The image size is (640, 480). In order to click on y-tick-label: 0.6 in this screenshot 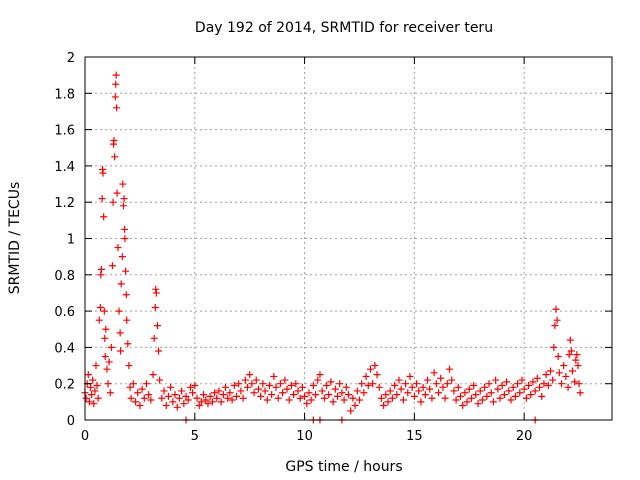, I will do `click(64, 312)`.